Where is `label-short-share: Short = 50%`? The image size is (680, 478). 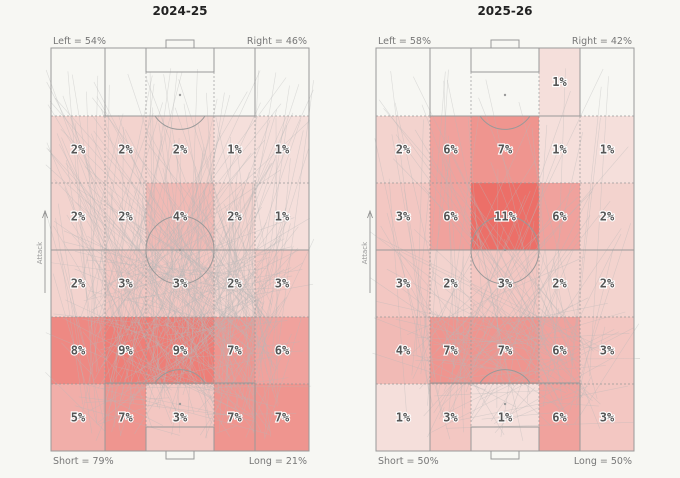 label-short-share: Short = 50% is located at coordinates (408, 461).